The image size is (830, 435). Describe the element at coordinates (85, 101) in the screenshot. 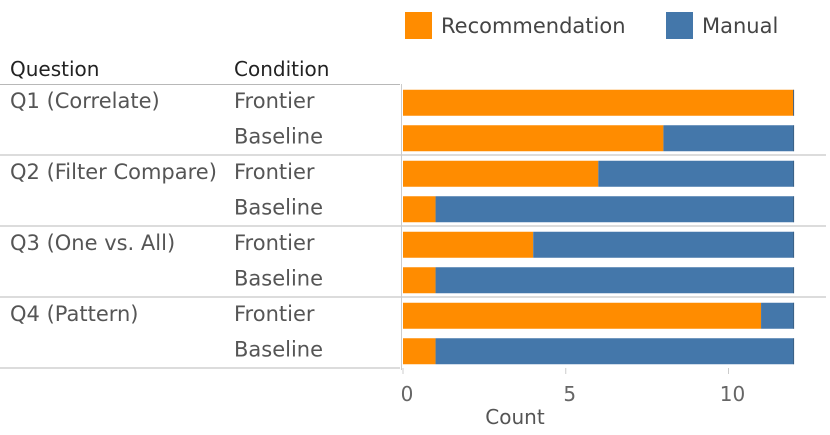

I see `question-label: Q1 (Correlate)` at that location.